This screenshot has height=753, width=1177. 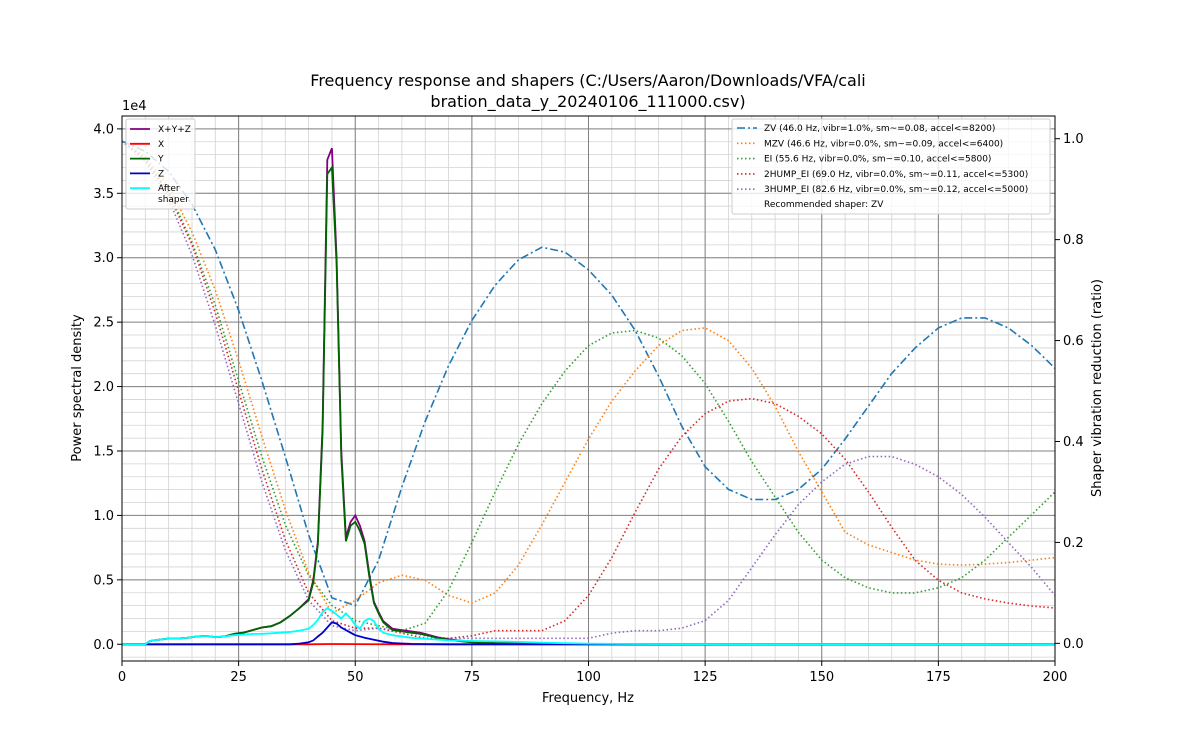 I want to click on psd-legend: X+Y+Z XYZ After shaper, so click(x=160, y=164).